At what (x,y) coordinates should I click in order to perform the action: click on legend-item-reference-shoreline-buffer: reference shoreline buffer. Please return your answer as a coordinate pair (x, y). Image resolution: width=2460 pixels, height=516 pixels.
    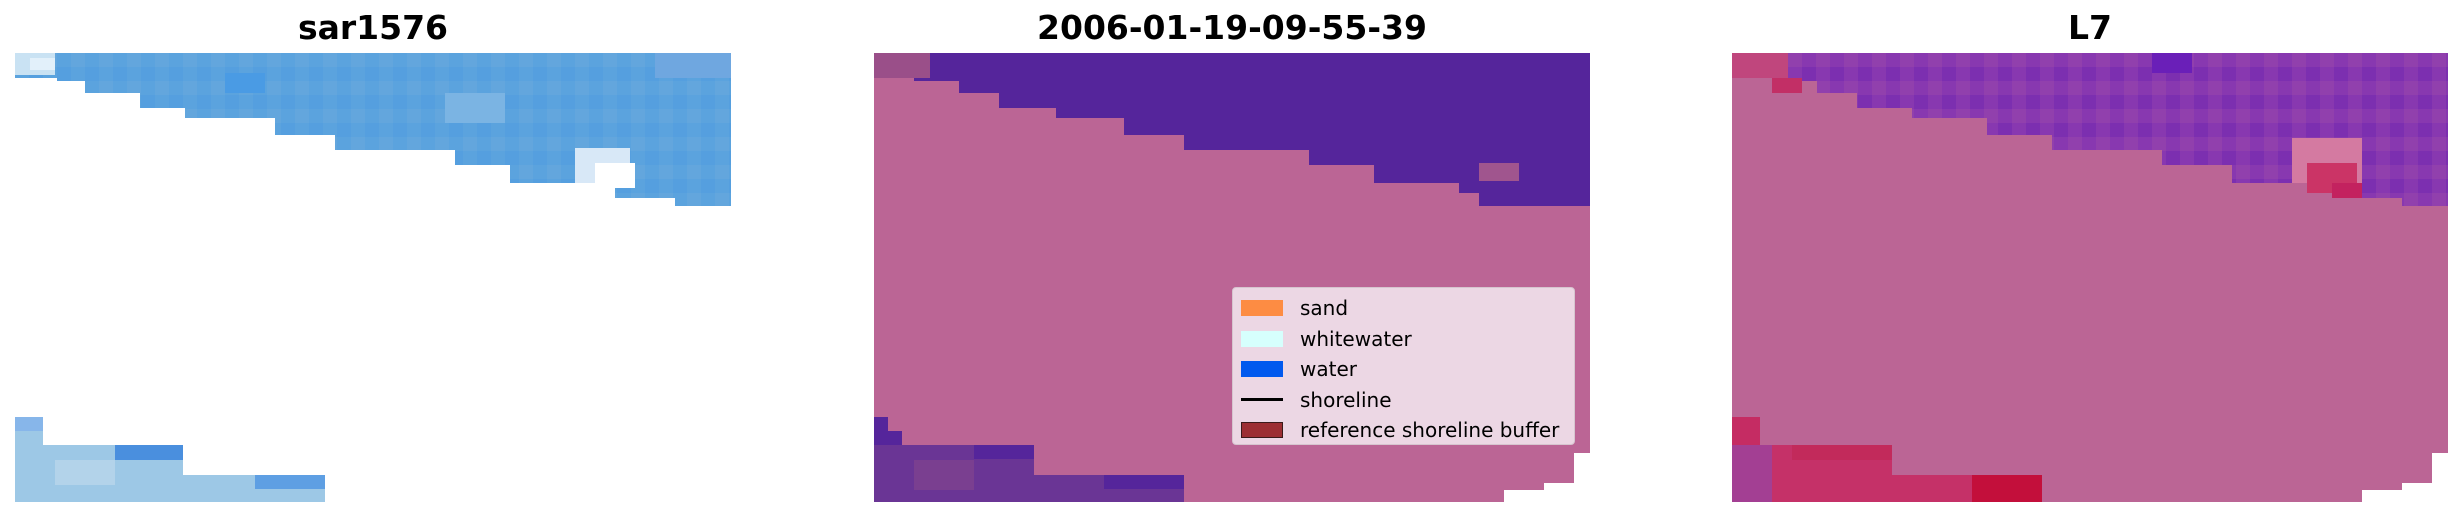
    Looking at the image, I should click on (1407, 430).